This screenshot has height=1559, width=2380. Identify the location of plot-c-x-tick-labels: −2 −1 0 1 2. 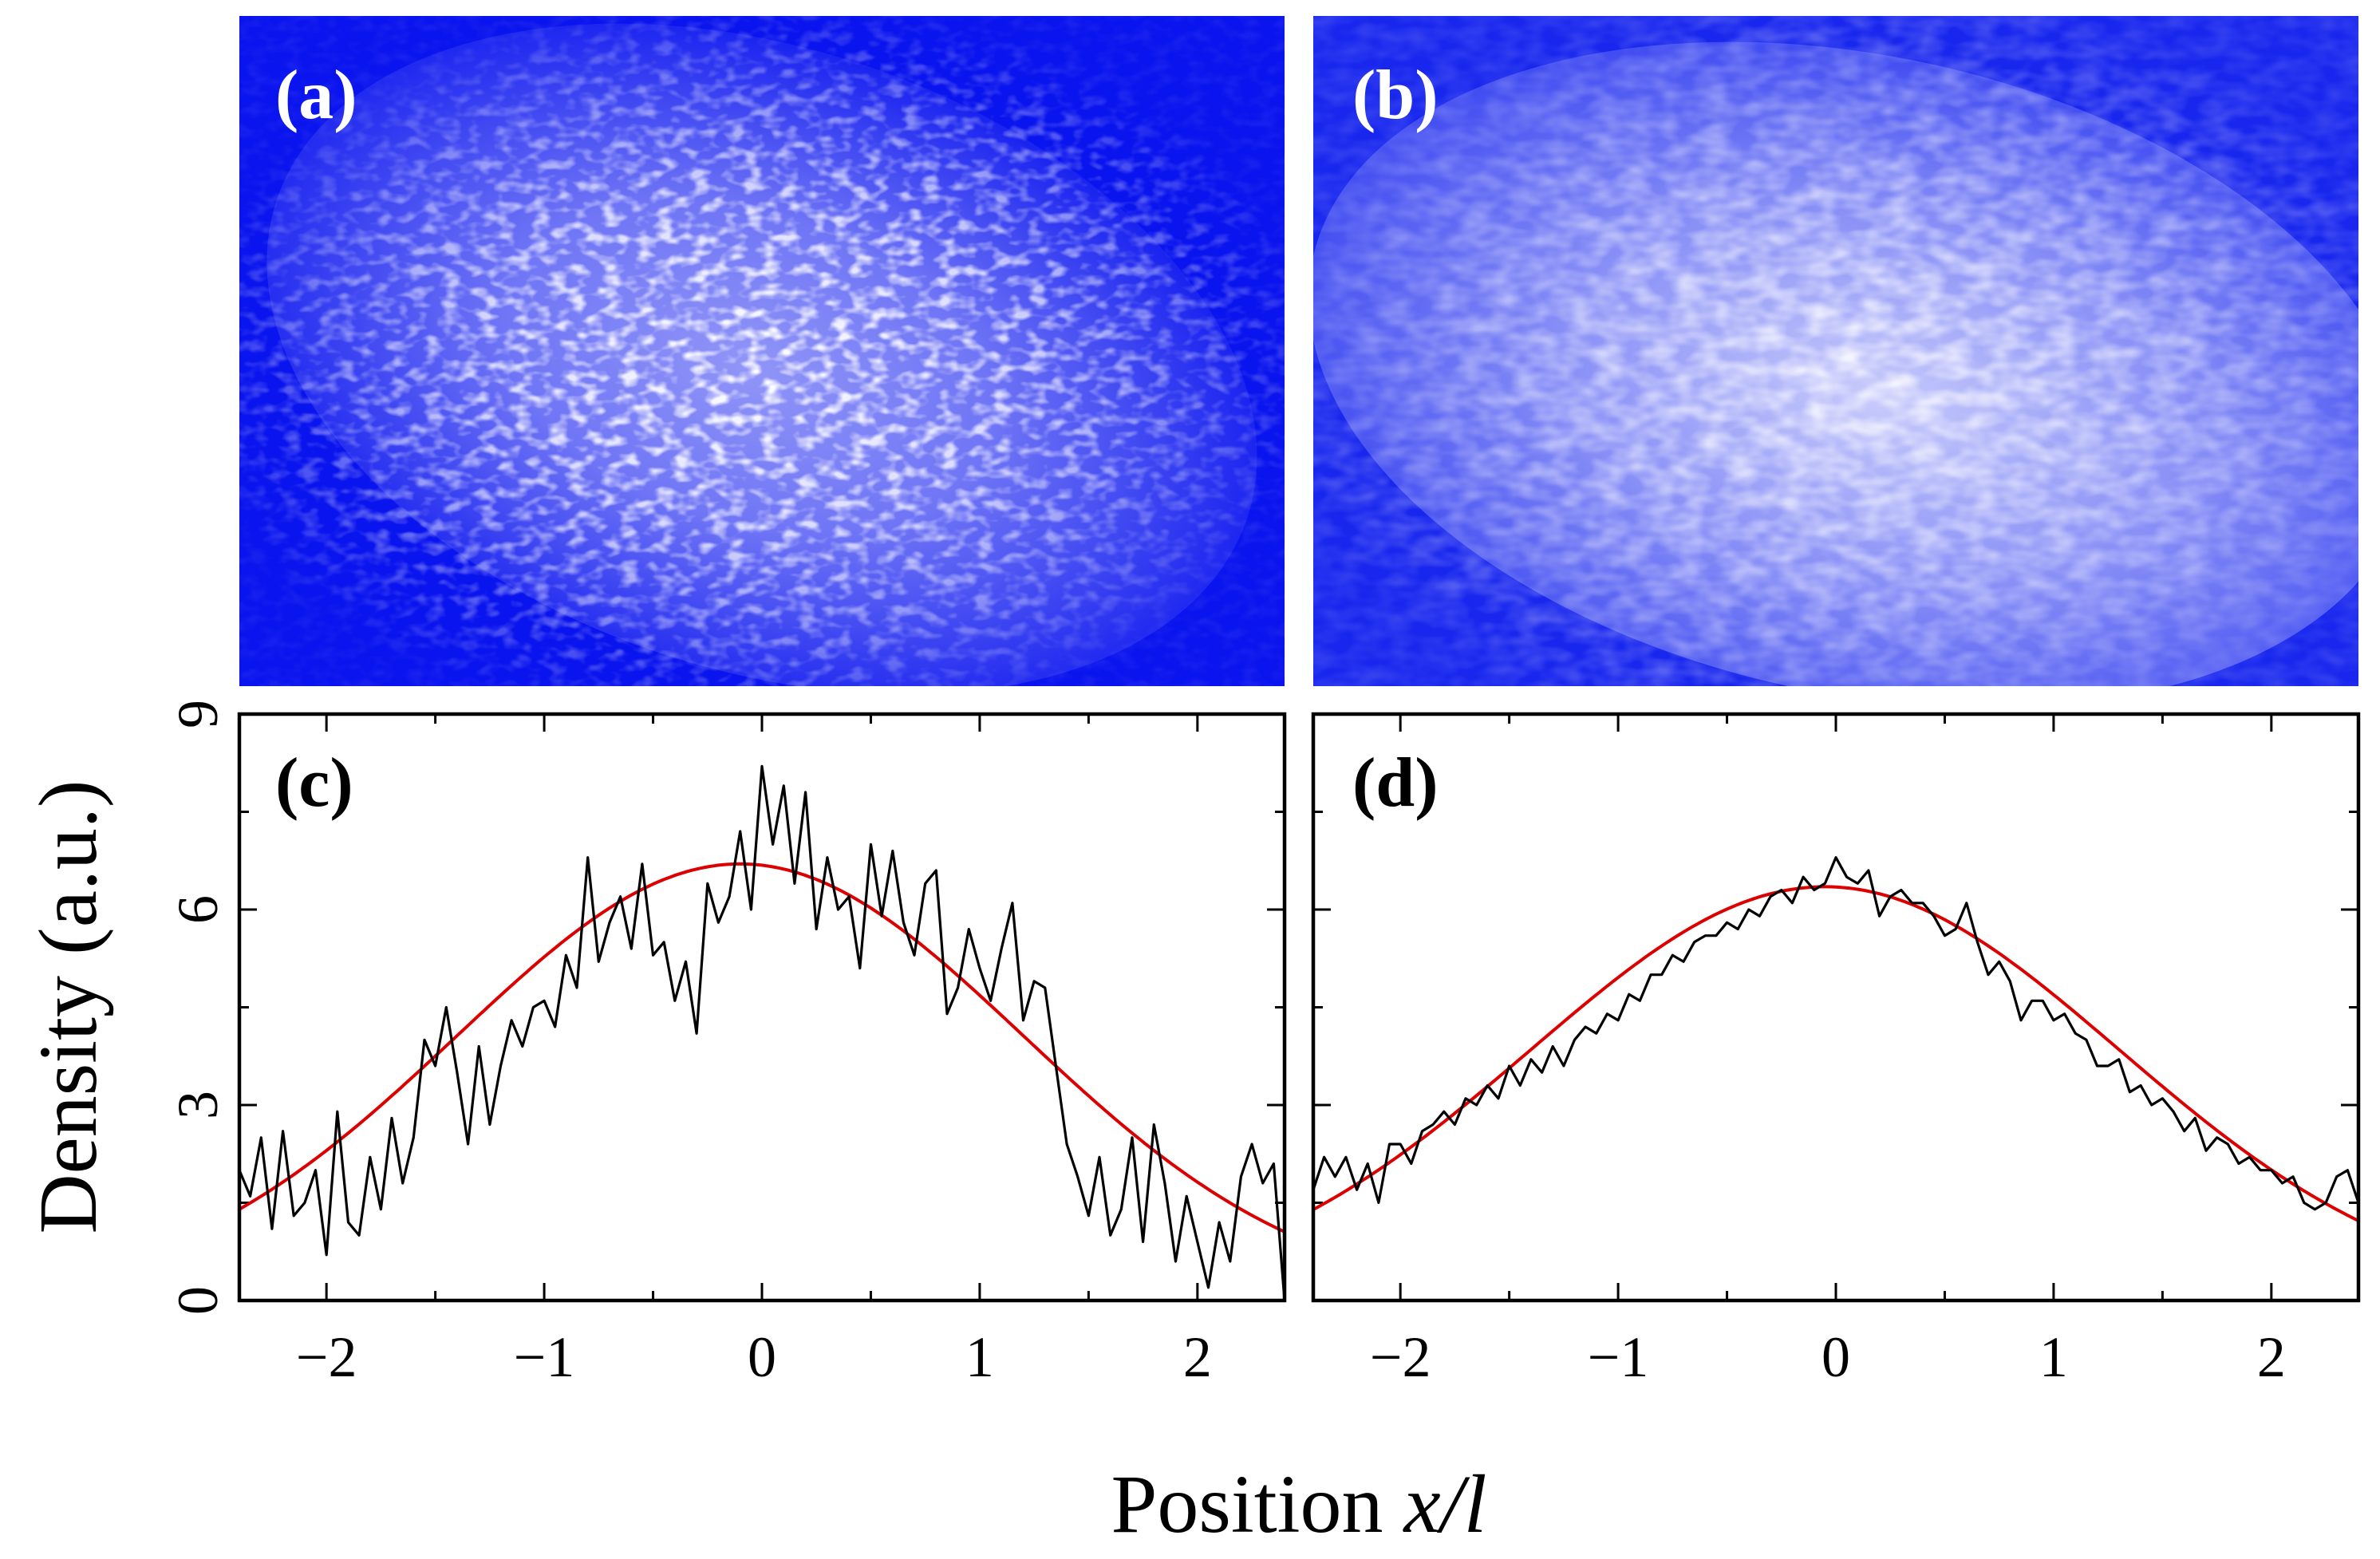
(754, 1357).